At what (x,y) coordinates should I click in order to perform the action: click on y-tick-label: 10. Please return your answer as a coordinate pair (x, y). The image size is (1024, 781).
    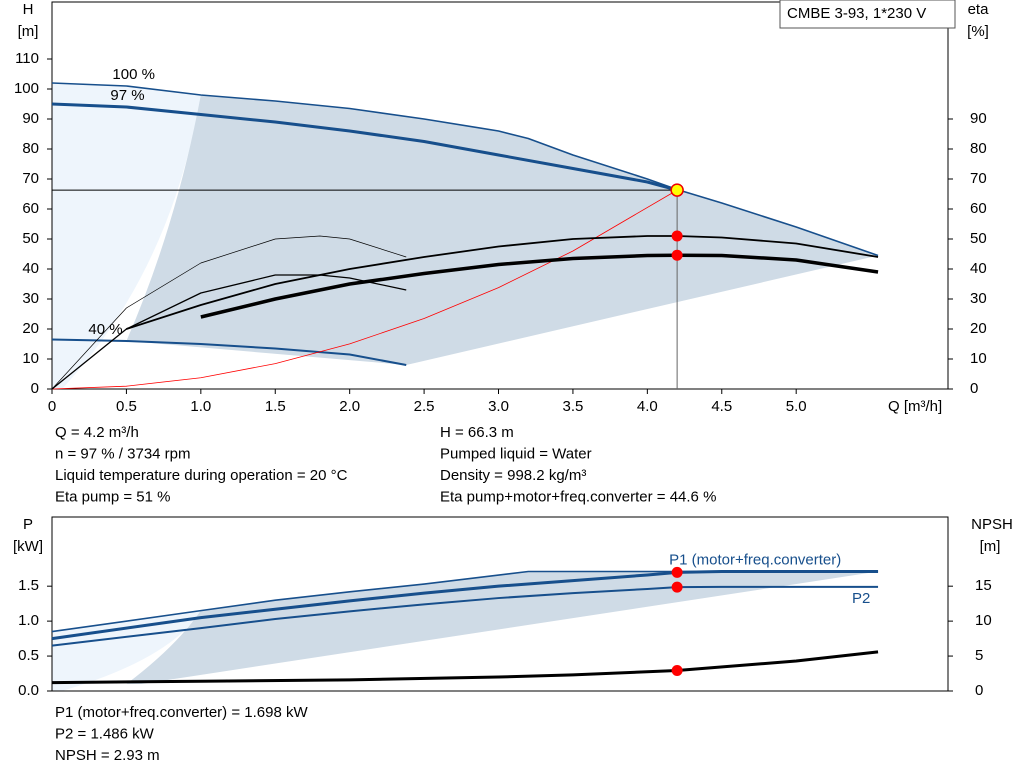
    Looking at the image, I should click on (30, 358).